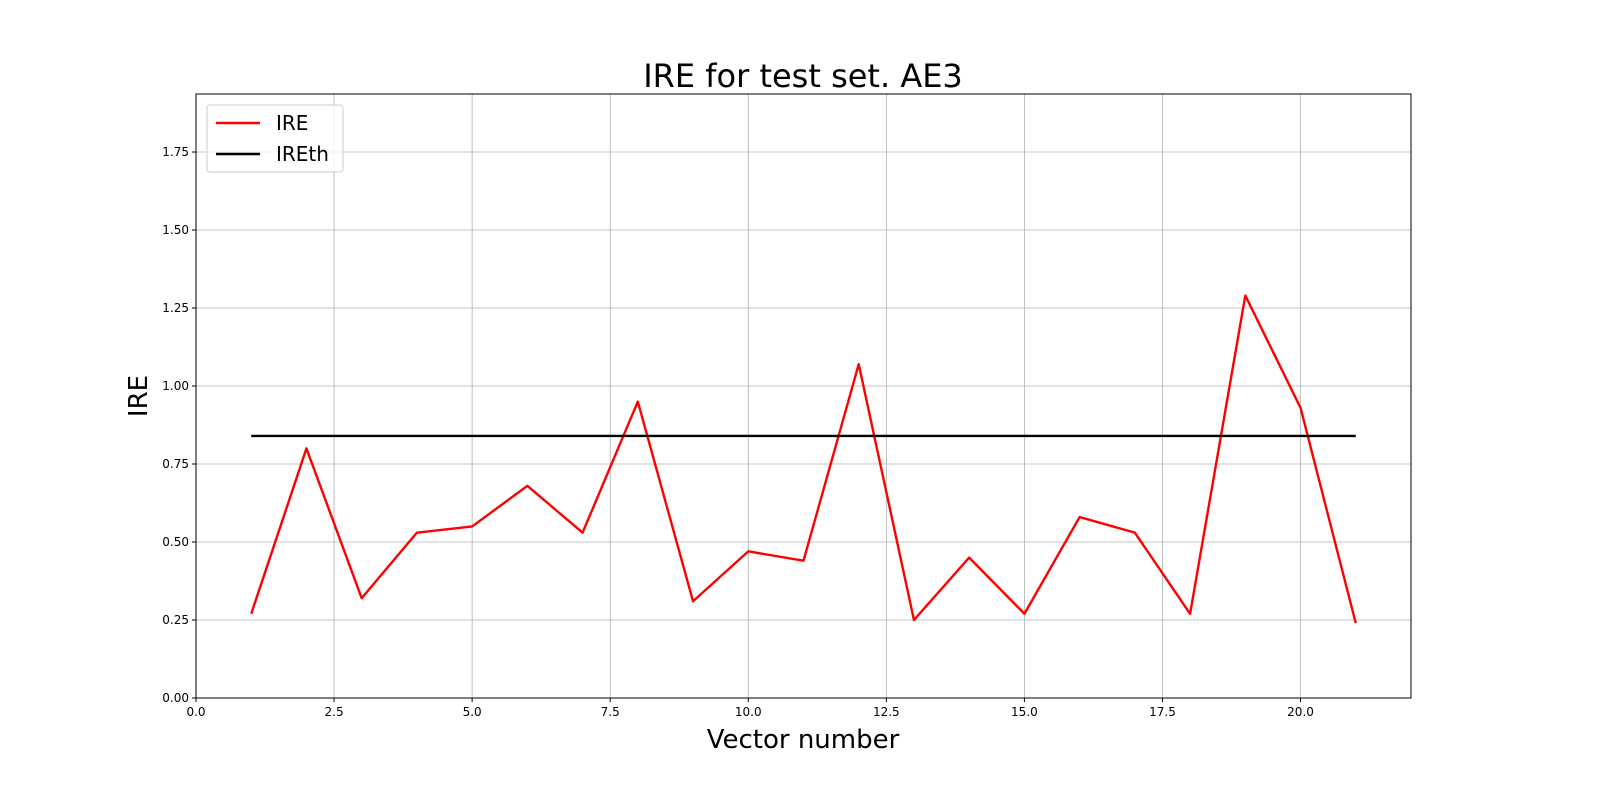  Describe the element at coordinates (175, 542) in the screenshot. I see `y-tick-label: 0.50` at that location.